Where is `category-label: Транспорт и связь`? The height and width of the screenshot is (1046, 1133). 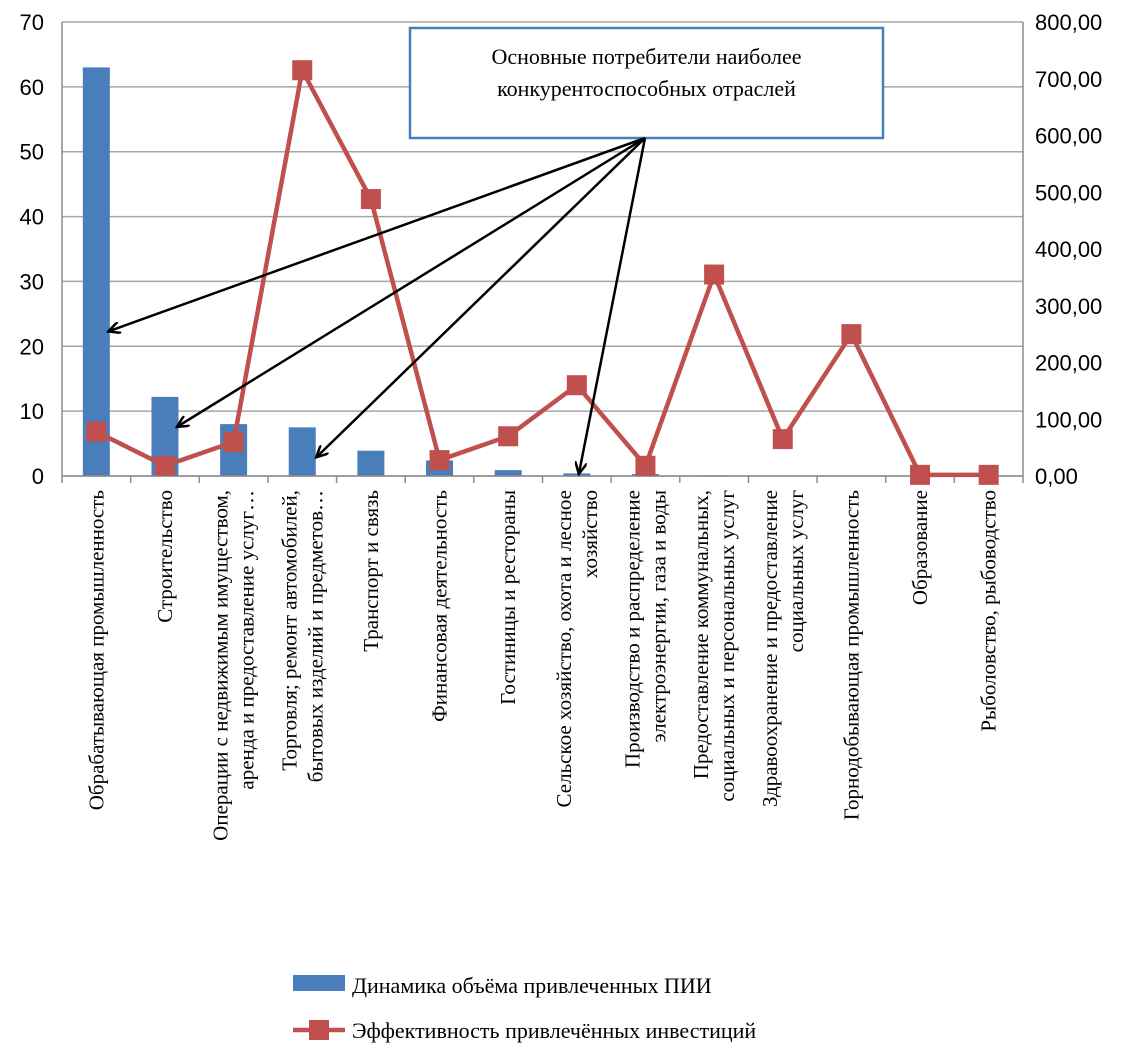 category-label: Транспорт и связь is located at coordinates (371, 571).